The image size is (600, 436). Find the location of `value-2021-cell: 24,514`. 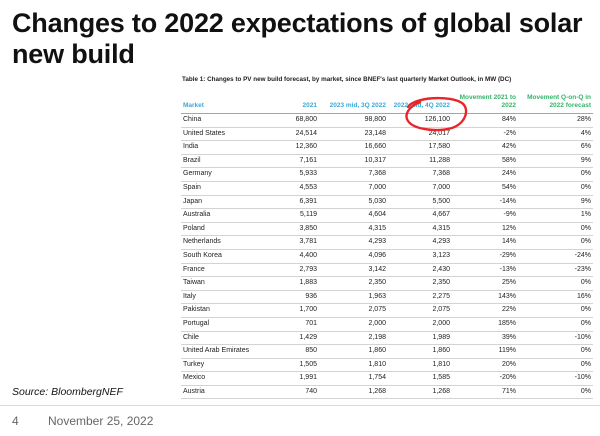

value-2021-cell: 24,514 is located at coordinates (299, 134).